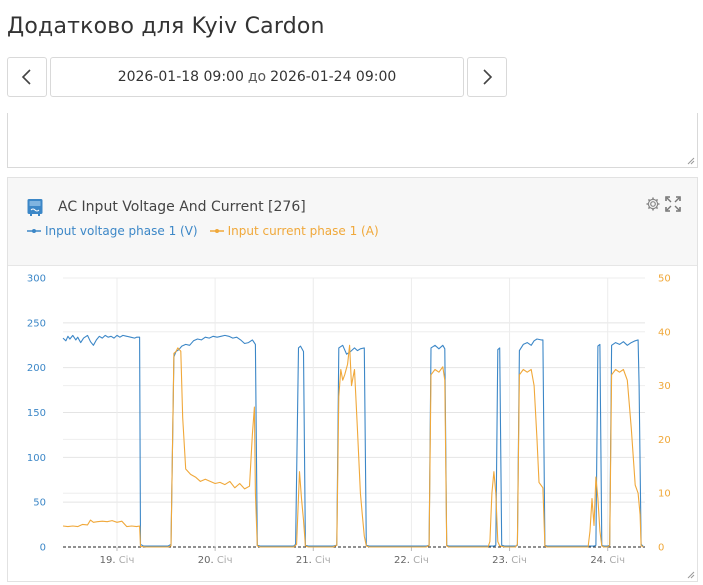 This screenshot has width=703, height=585. Describe the element at coordinates (39, 503) in the screenshot. I see `left-y-tick-label: 50` at that location.